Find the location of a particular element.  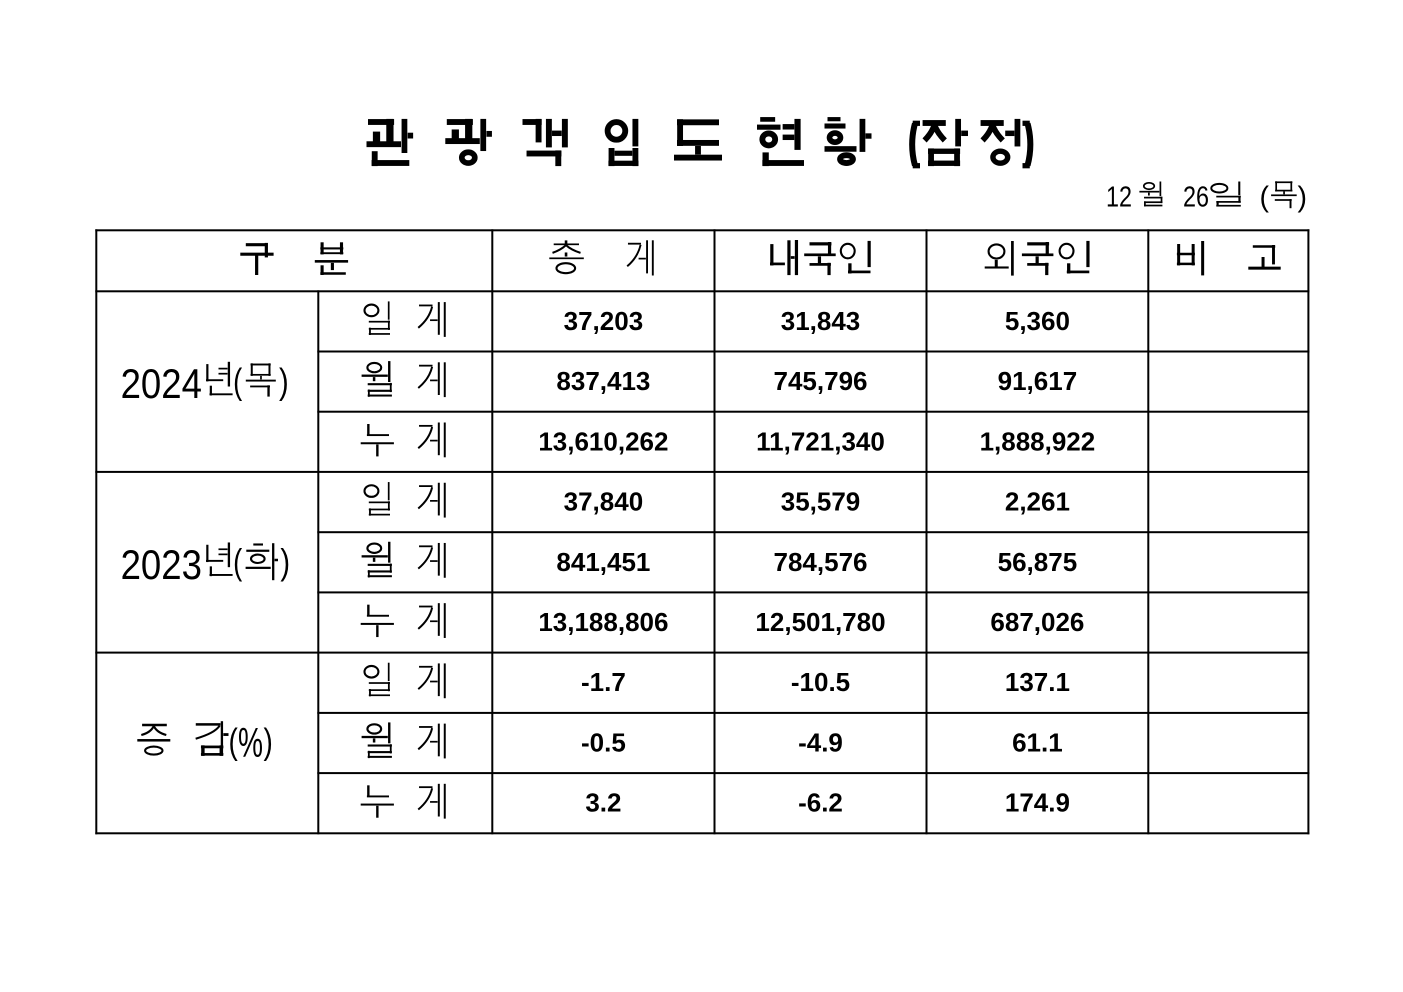

svg-text: 2024 is located at coordinates (161, 383).